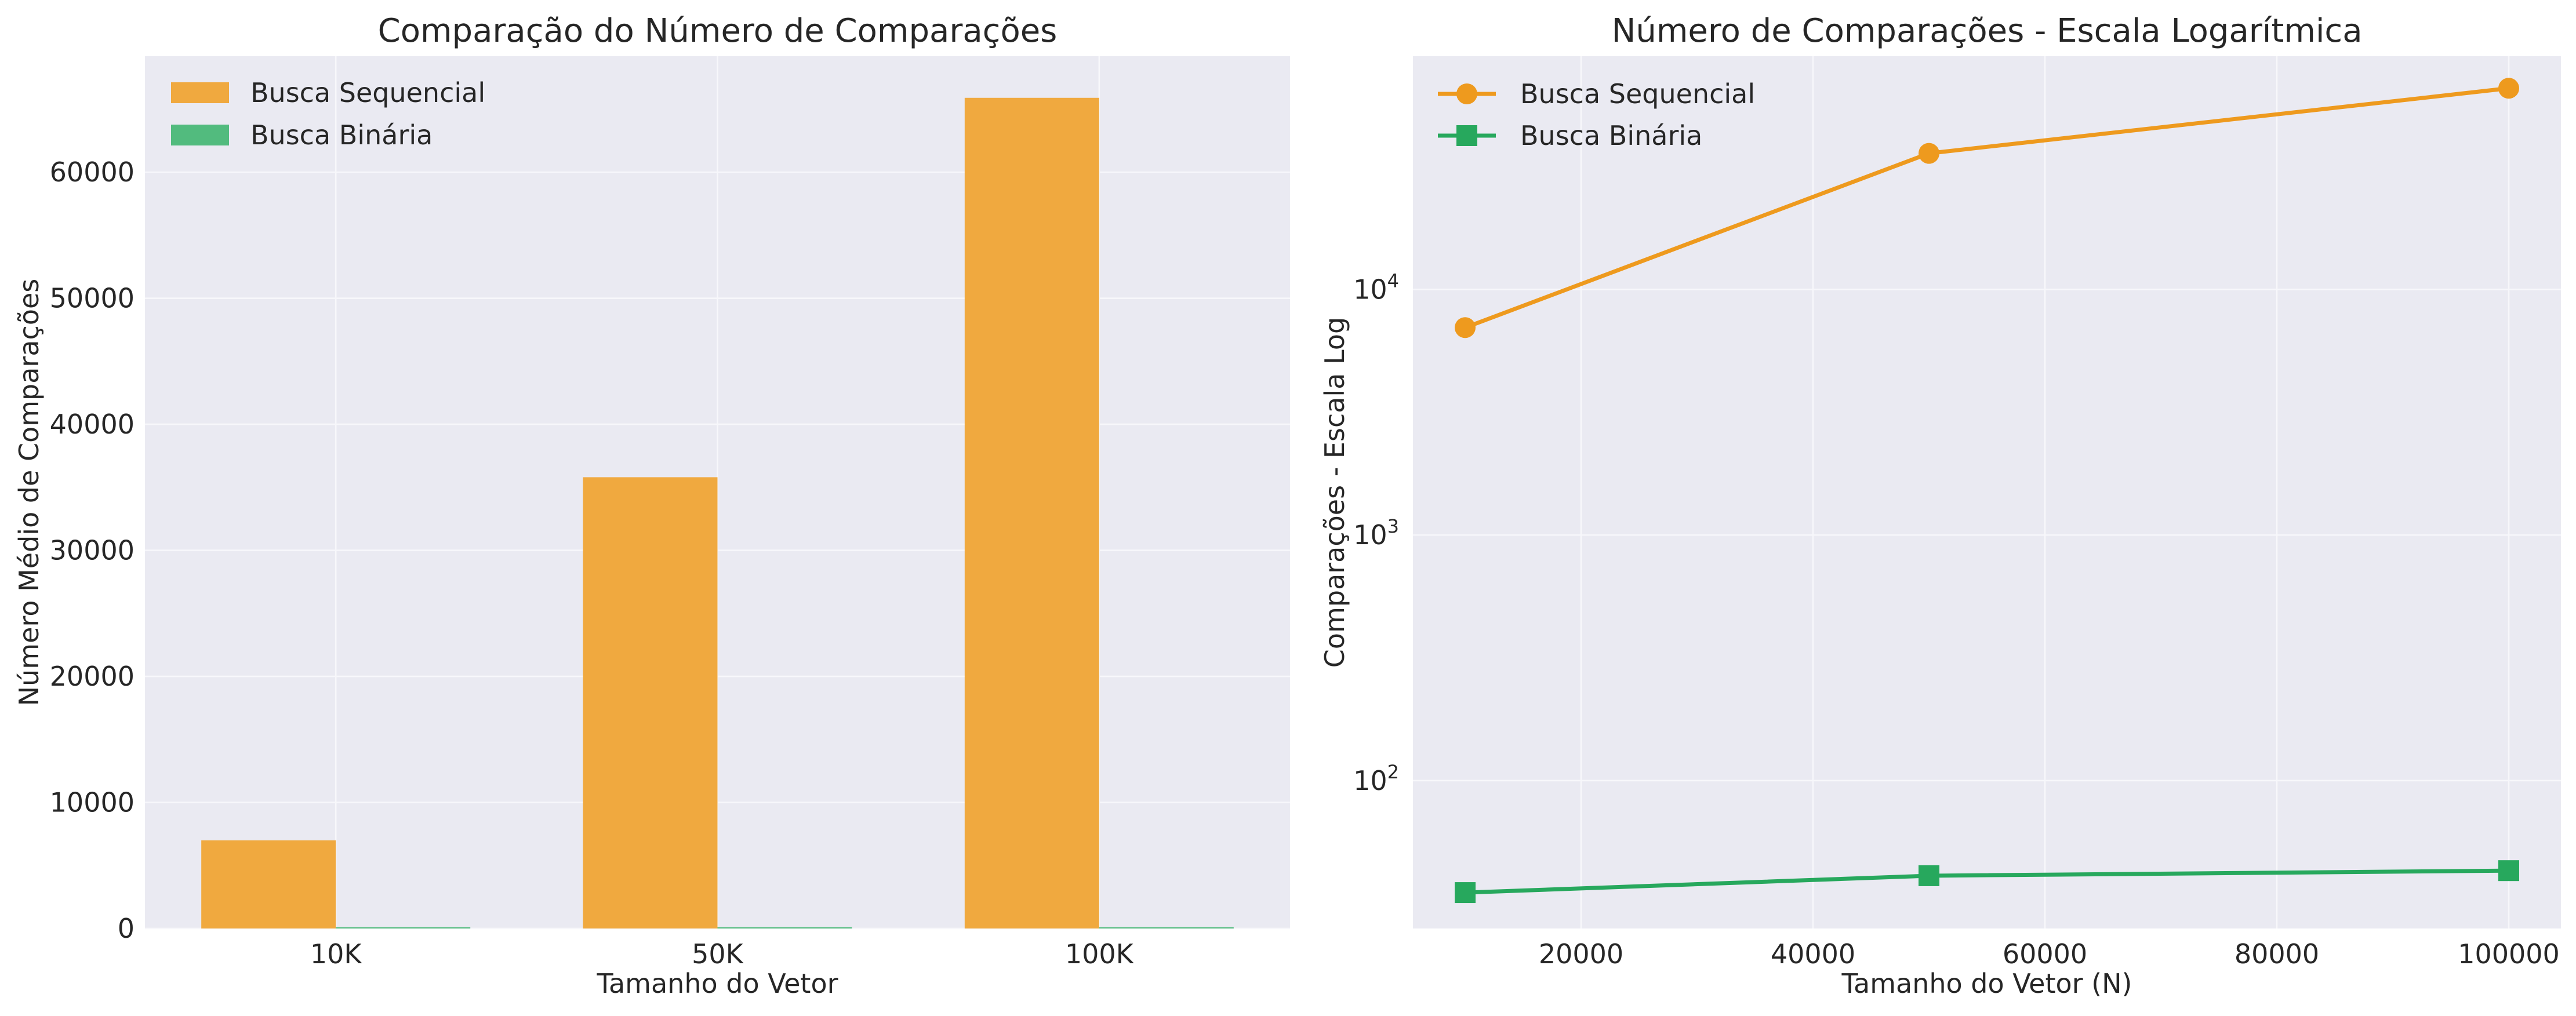 The image size is (2576, 1016). What do you see at coordinates (336, 954) in the screenshot?
I see `x-tick-label: 10K` at bounding box center [336, 954].